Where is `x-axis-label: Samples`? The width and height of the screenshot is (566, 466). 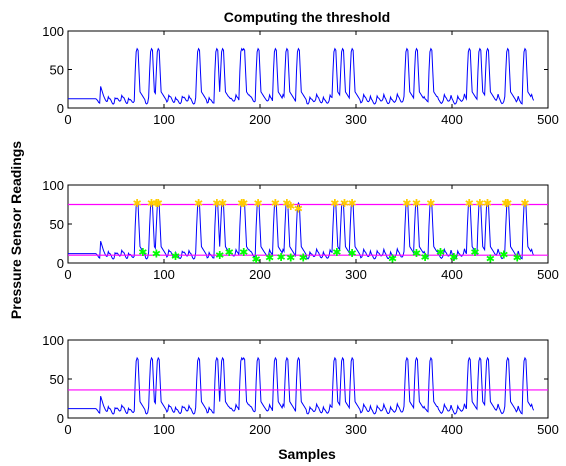 x-axis-label: Samples is located at coordinates (307, 454).